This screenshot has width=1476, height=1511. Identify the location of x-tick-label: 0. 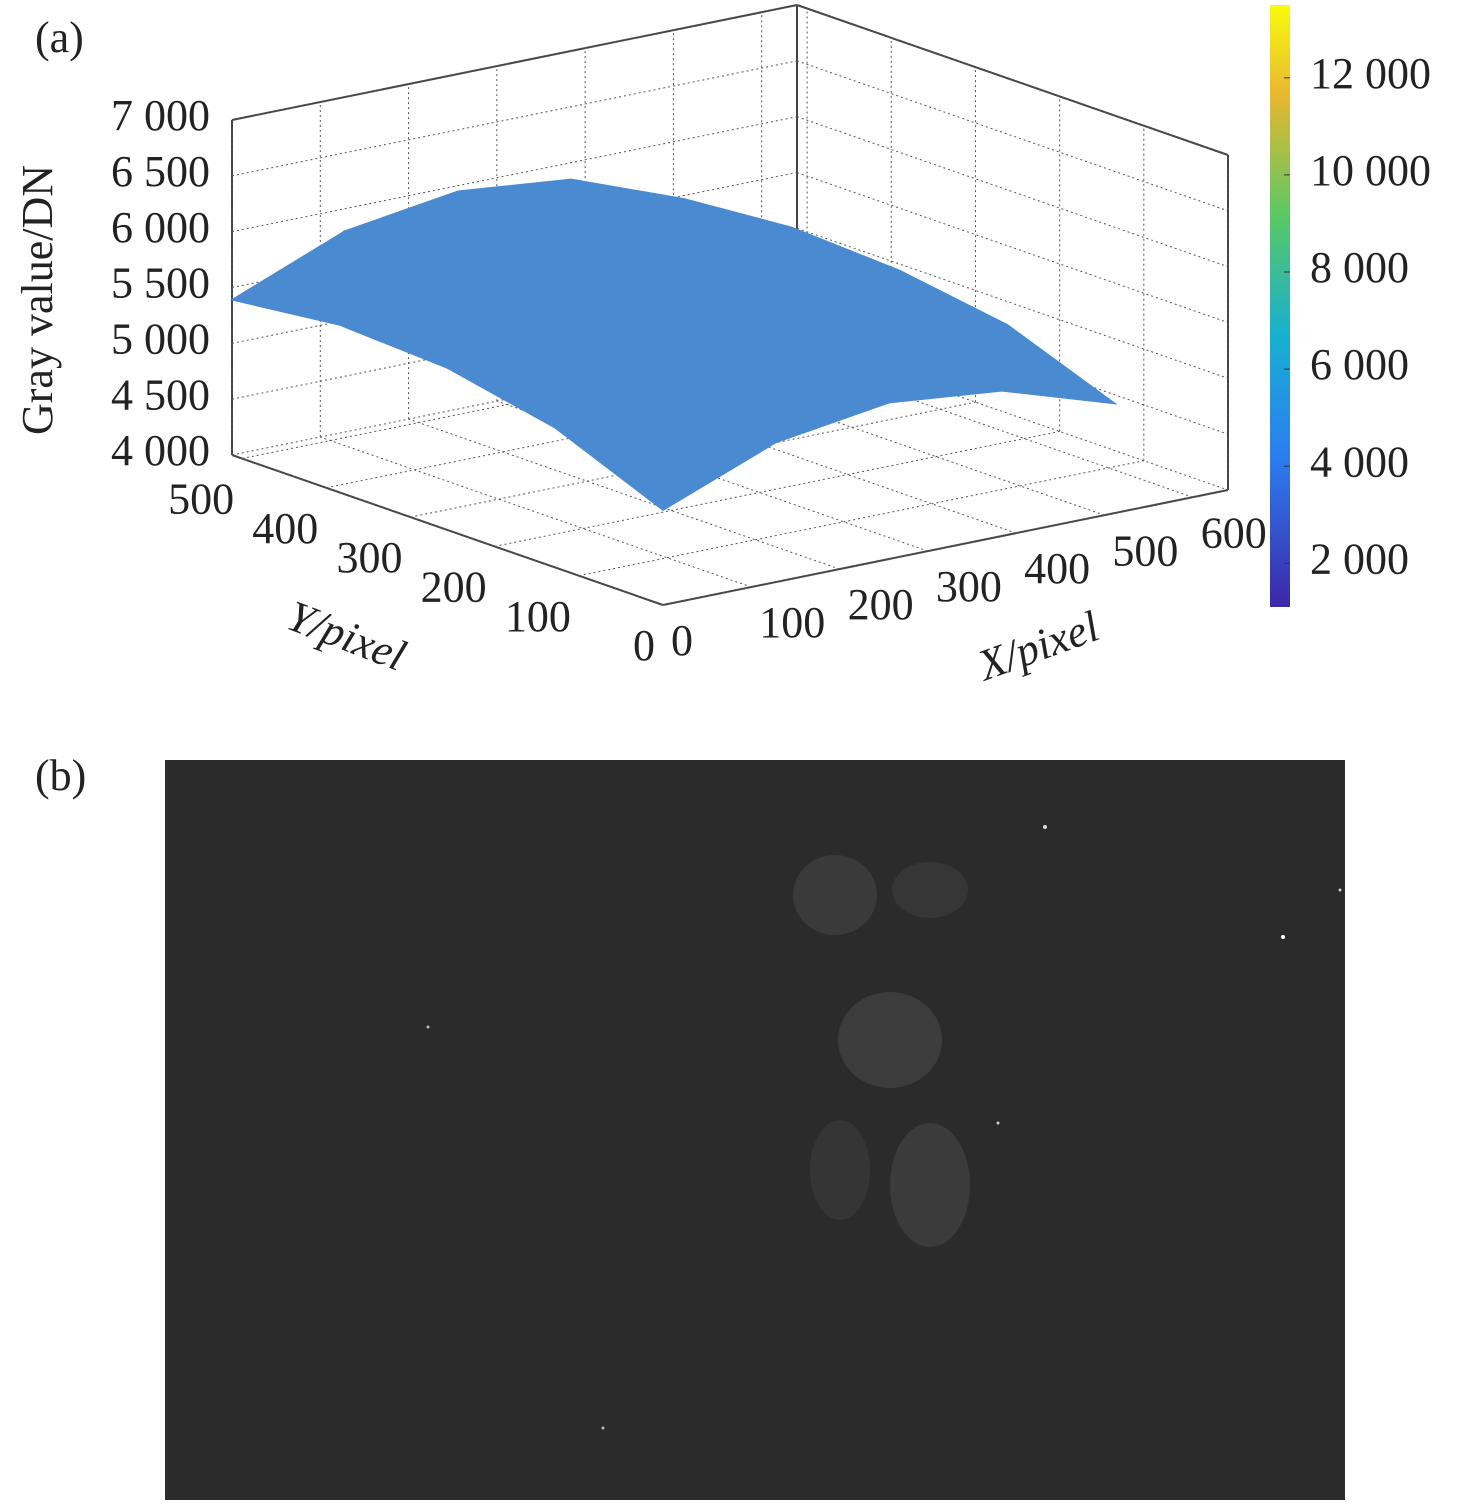
(682, 640).